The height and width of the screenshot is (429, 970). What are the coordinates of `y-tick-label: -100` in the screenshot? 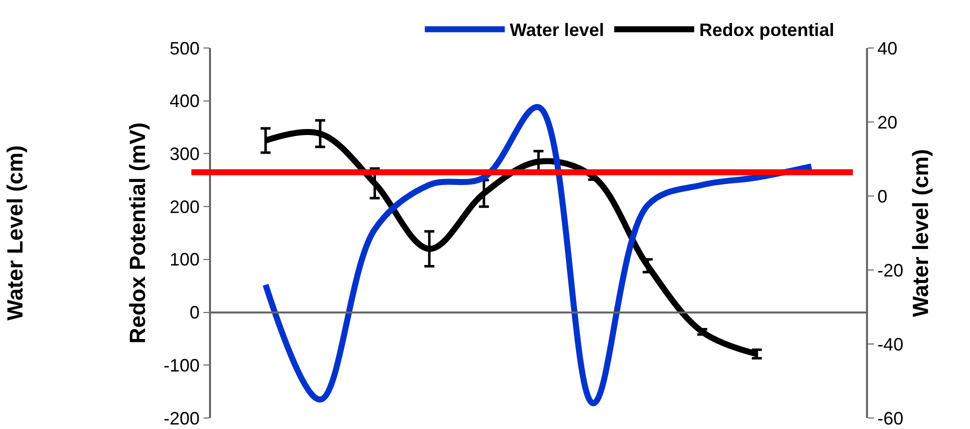 It's located at (182, 365).